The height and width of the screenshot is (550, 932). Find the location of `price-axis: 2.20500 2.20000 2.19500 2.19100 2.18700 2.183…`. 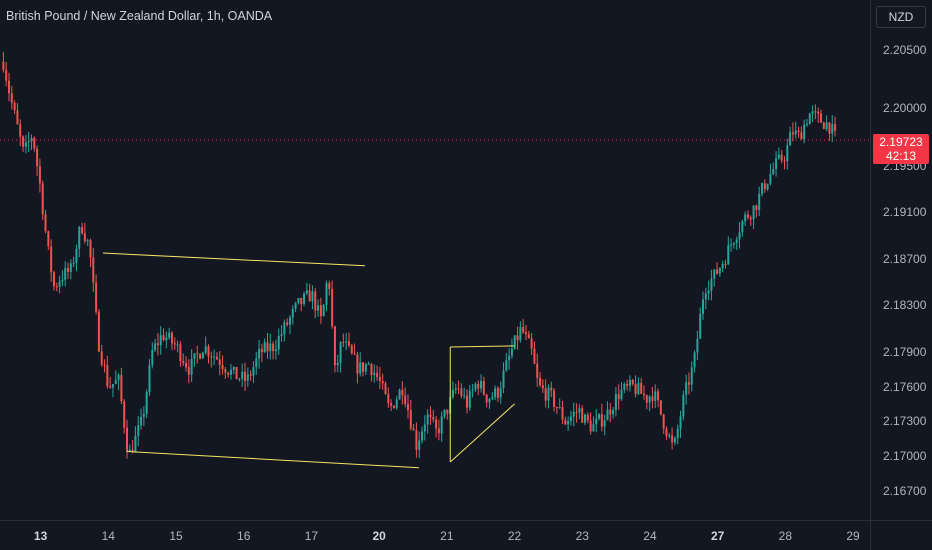

price-axis: 2.20500 2.20000 2.19500 2.19100 2.18700 2.183… is located at coordinates (901, 260).